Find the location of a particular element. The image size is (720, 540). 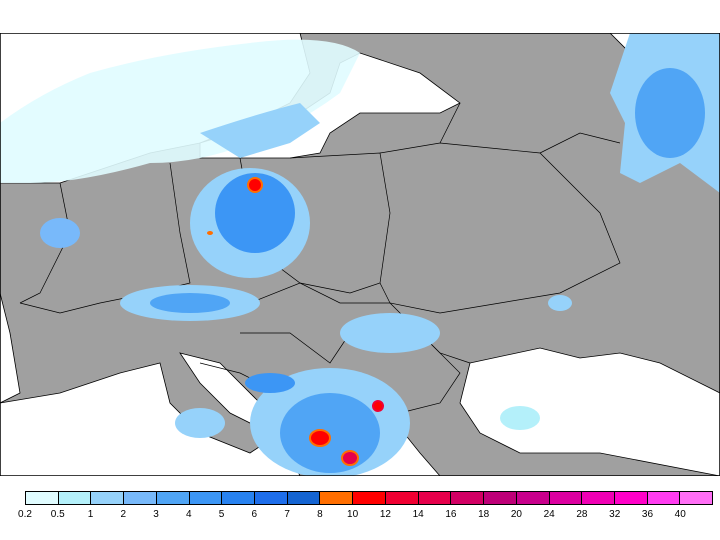

colorbar-label: 6 is located at coordinates (254, 514).